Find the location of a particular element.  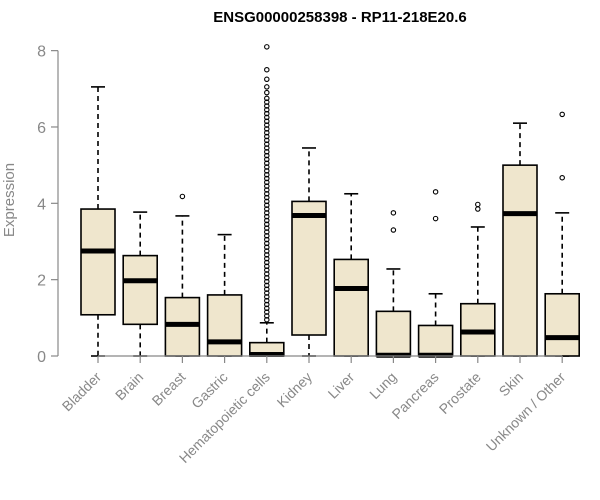

y-axis: 0 2 4 6 8 is located at coordinates (48, 205).